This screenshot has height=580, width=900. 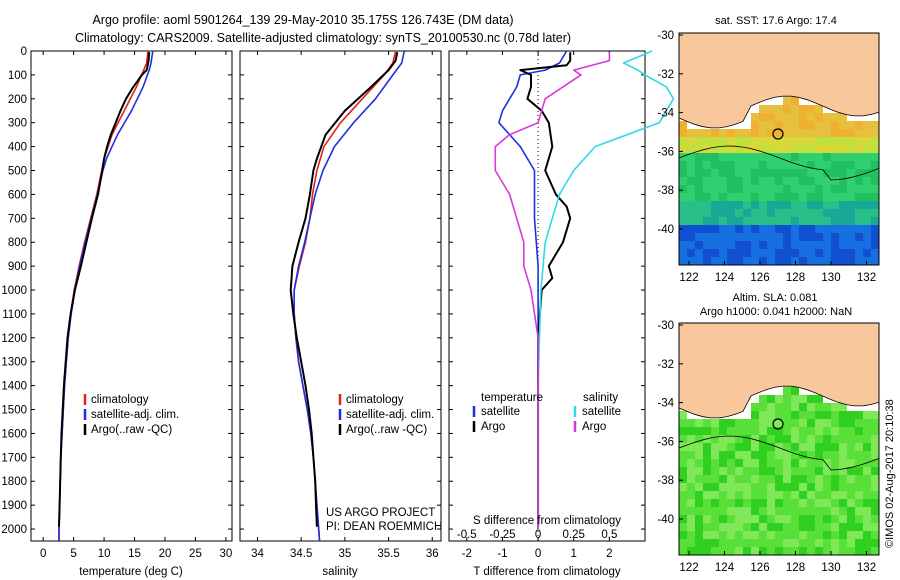 I want to click on x-tick-label: 20, so click(x=165, y=554).